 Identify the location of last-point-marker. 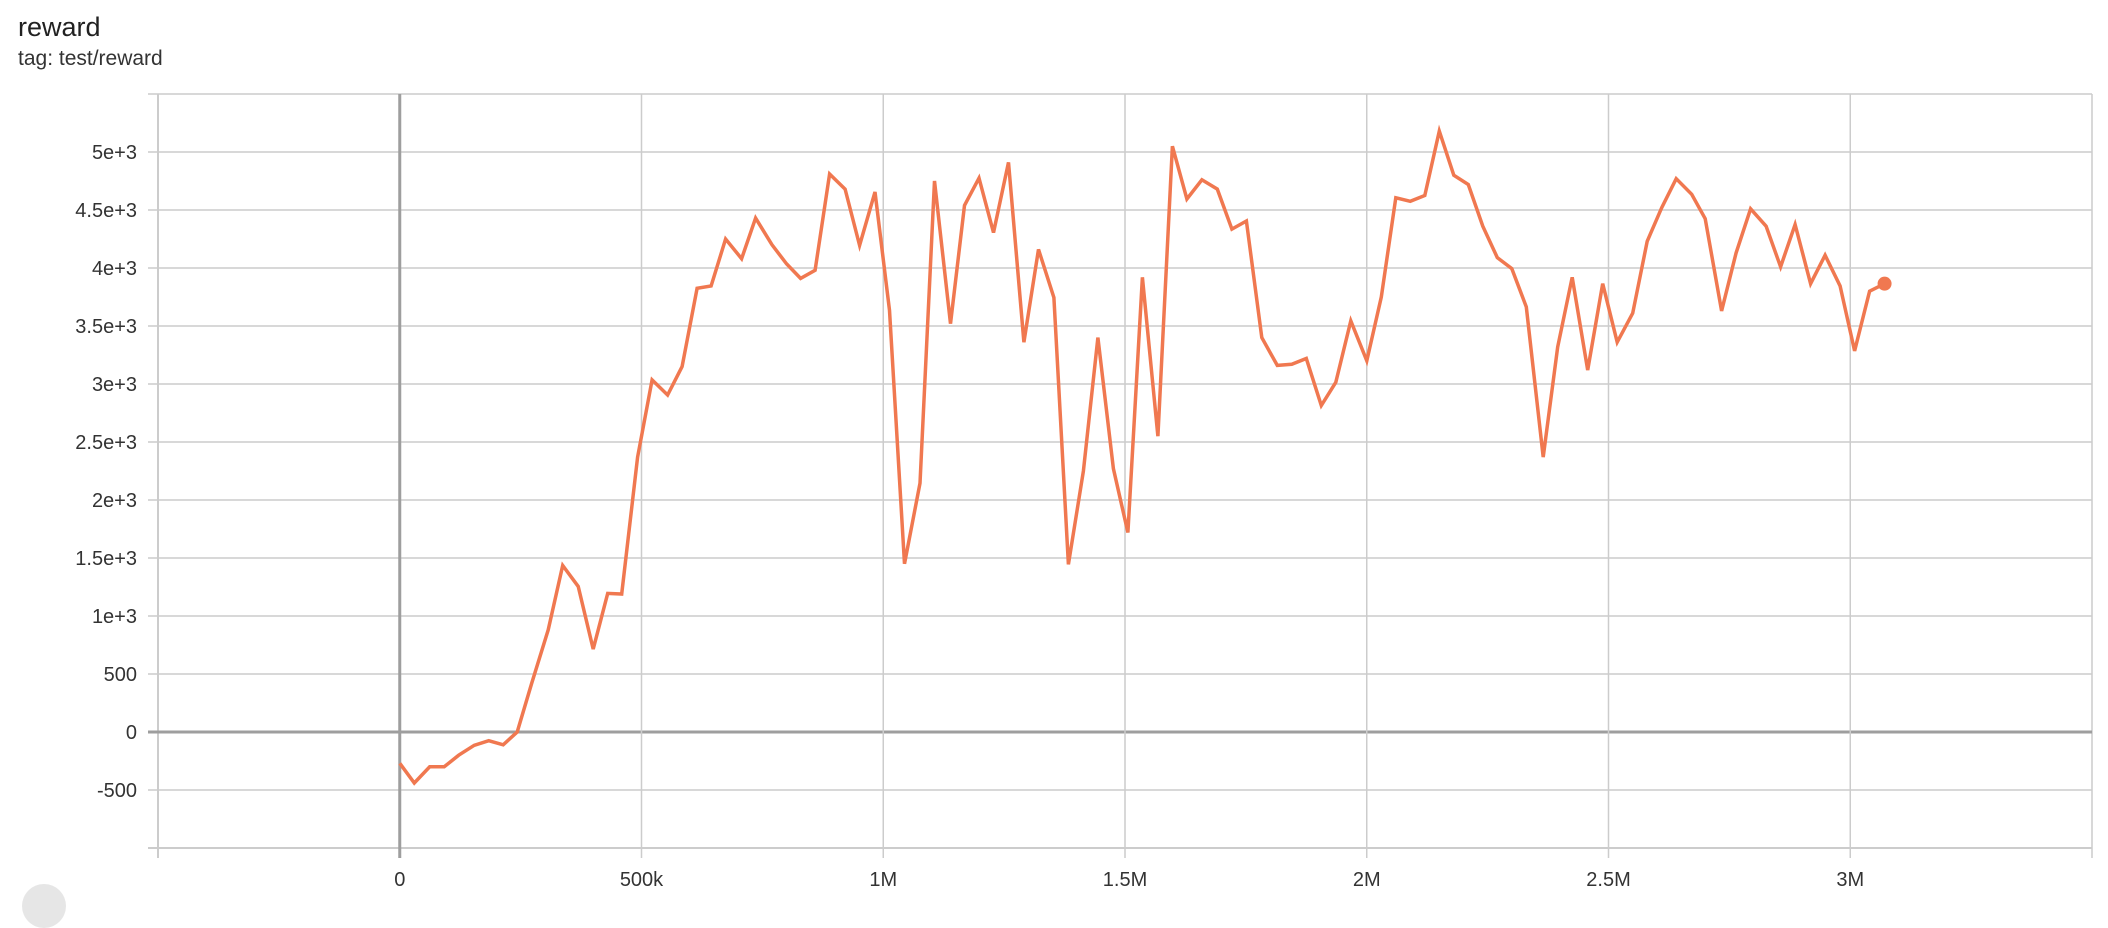
(1884, 283).